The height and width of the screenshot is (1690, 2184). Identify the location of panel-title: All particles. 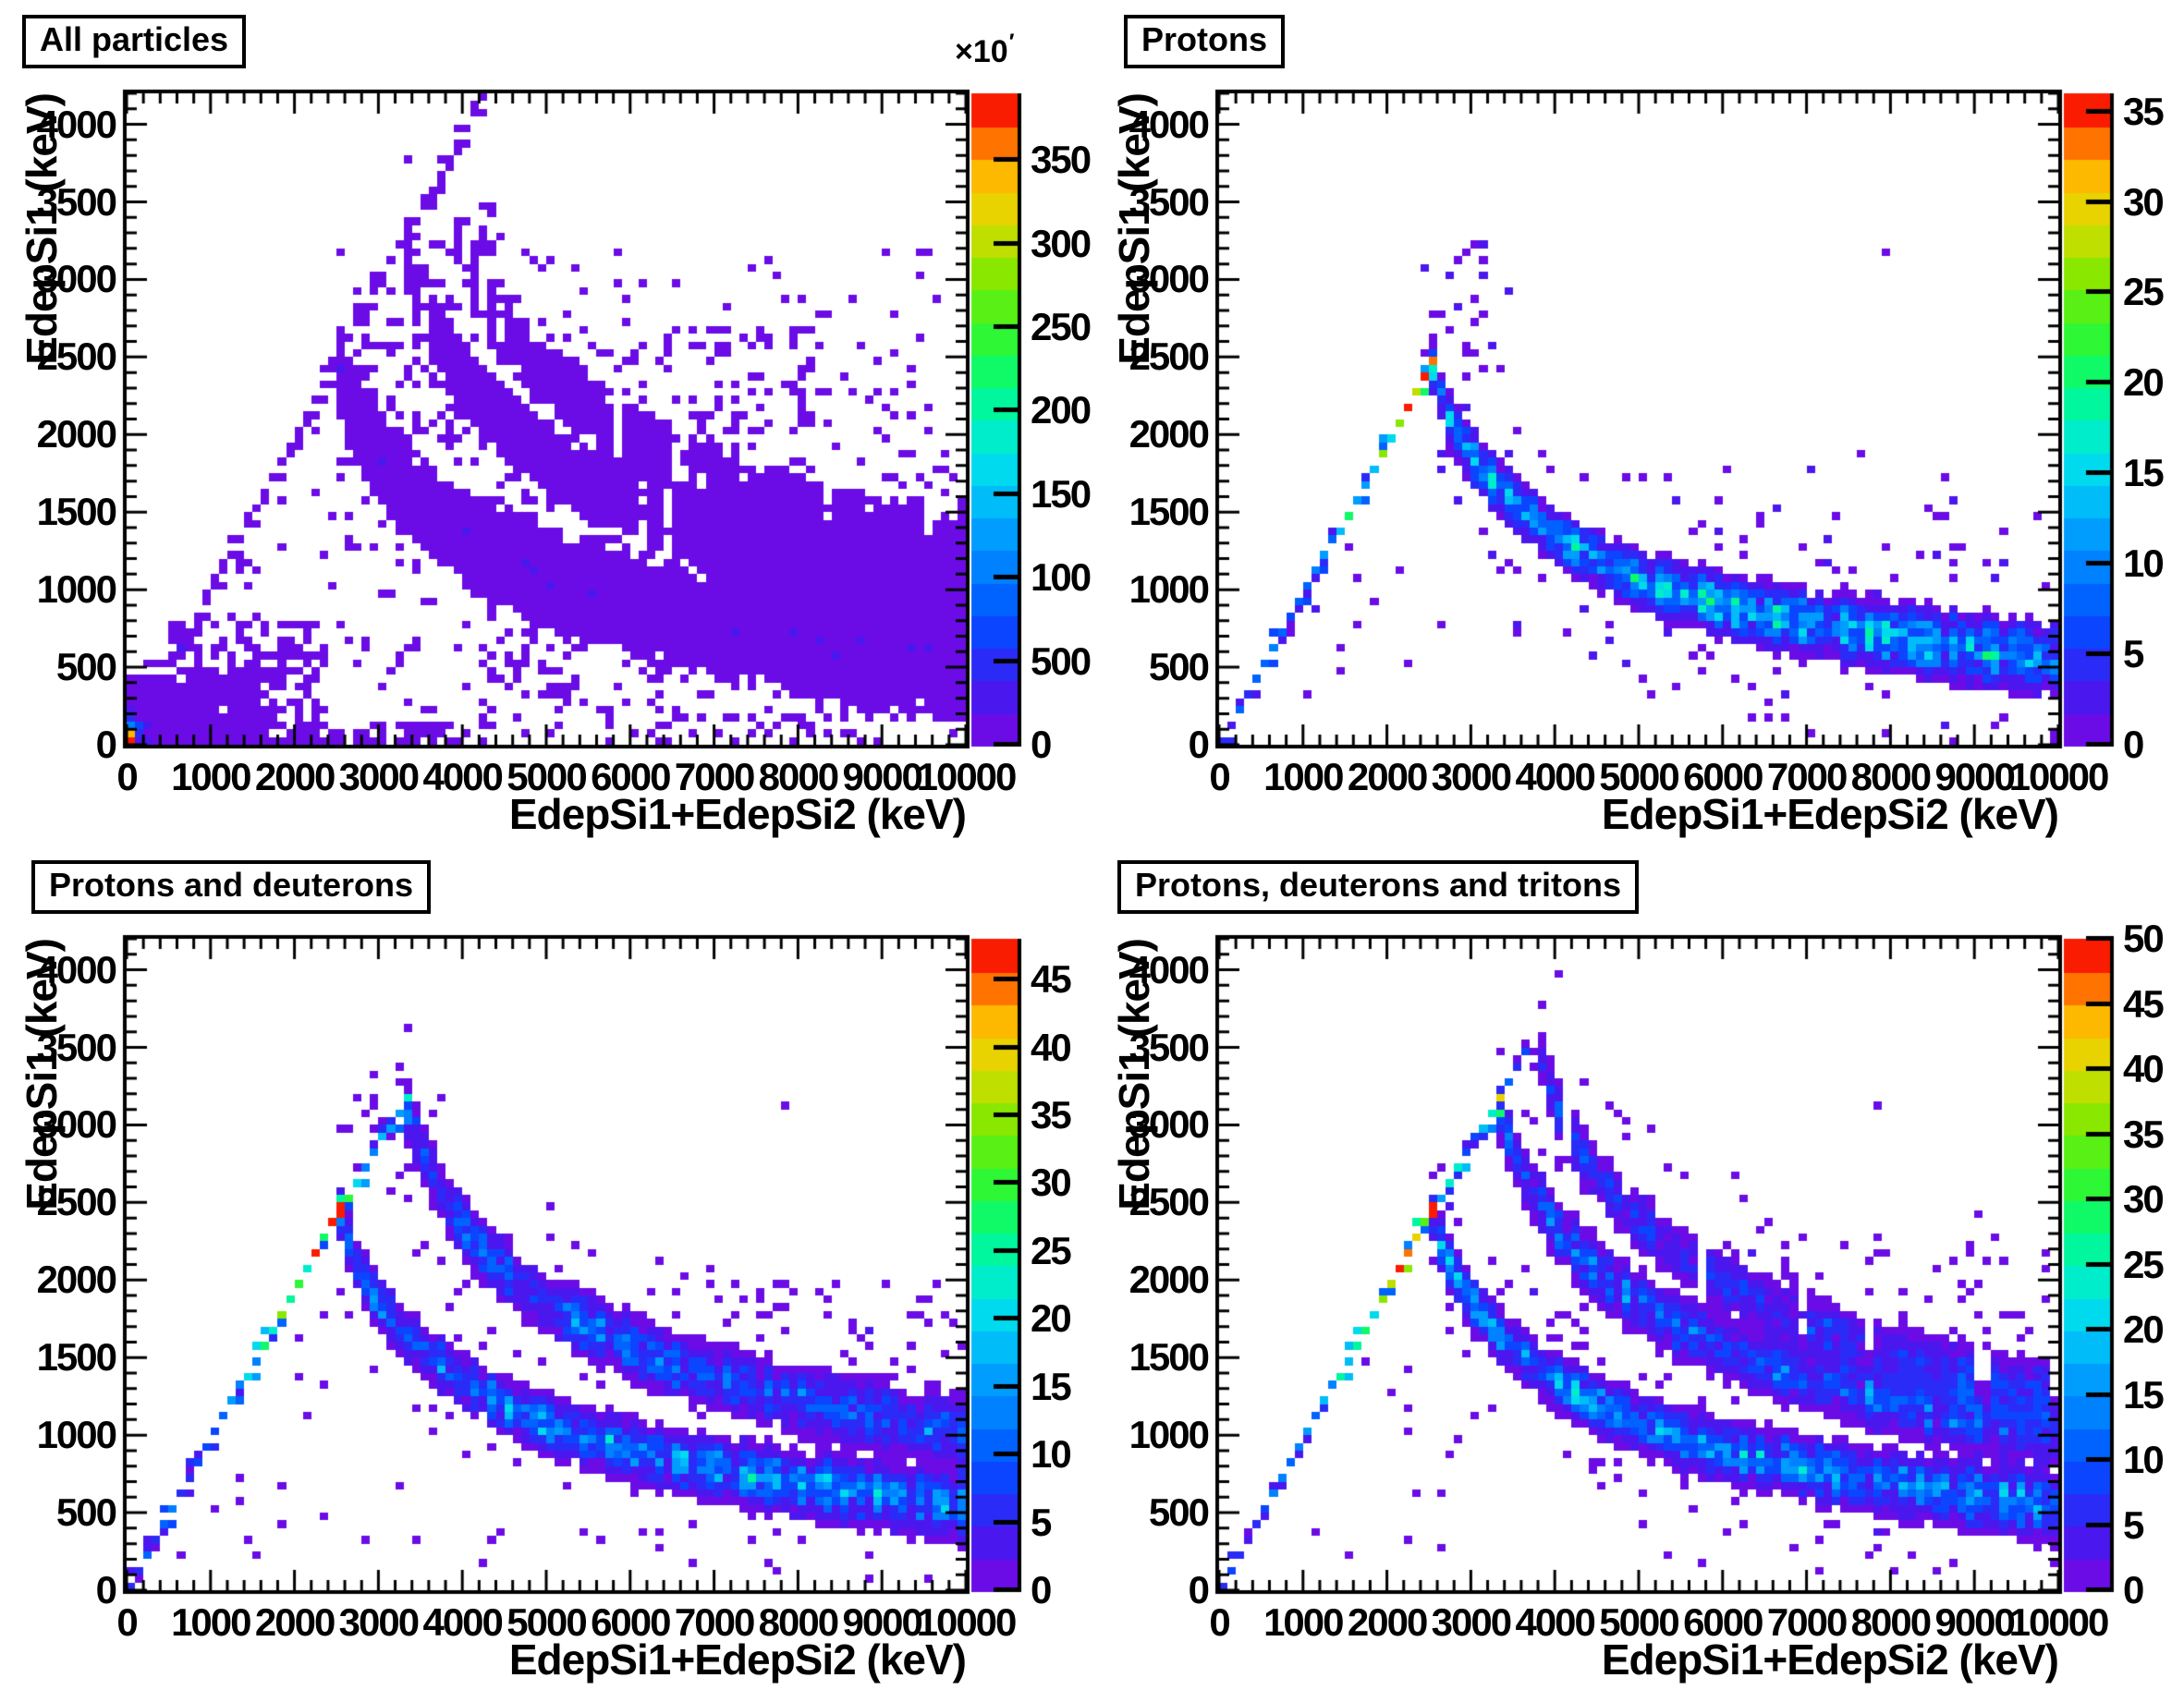
(134, 39).